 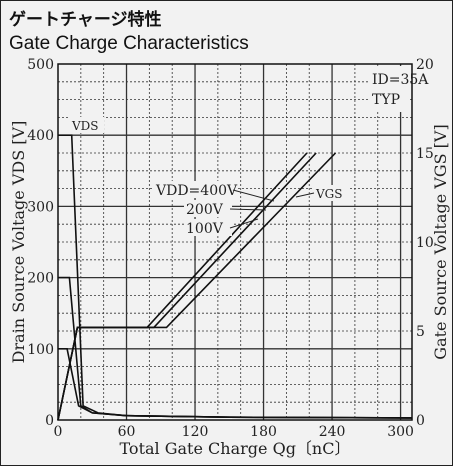 I want to click on leader-vgs, so click(x=305, y=195).